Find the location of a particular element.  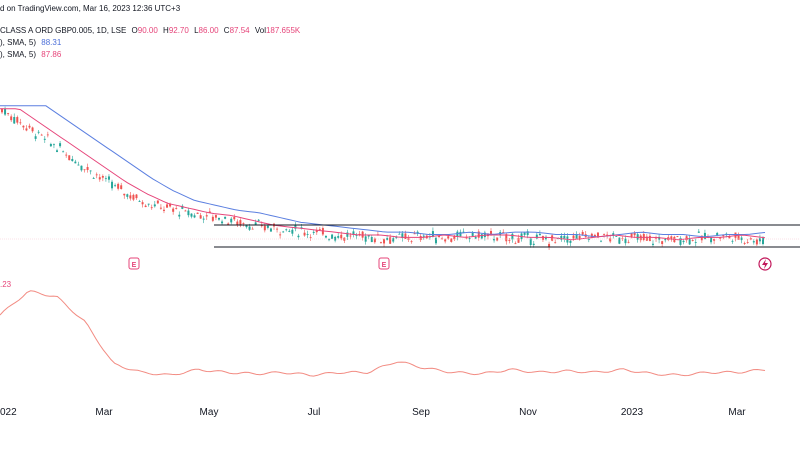

volume-label: Vol is located at coordinates (260, 30).